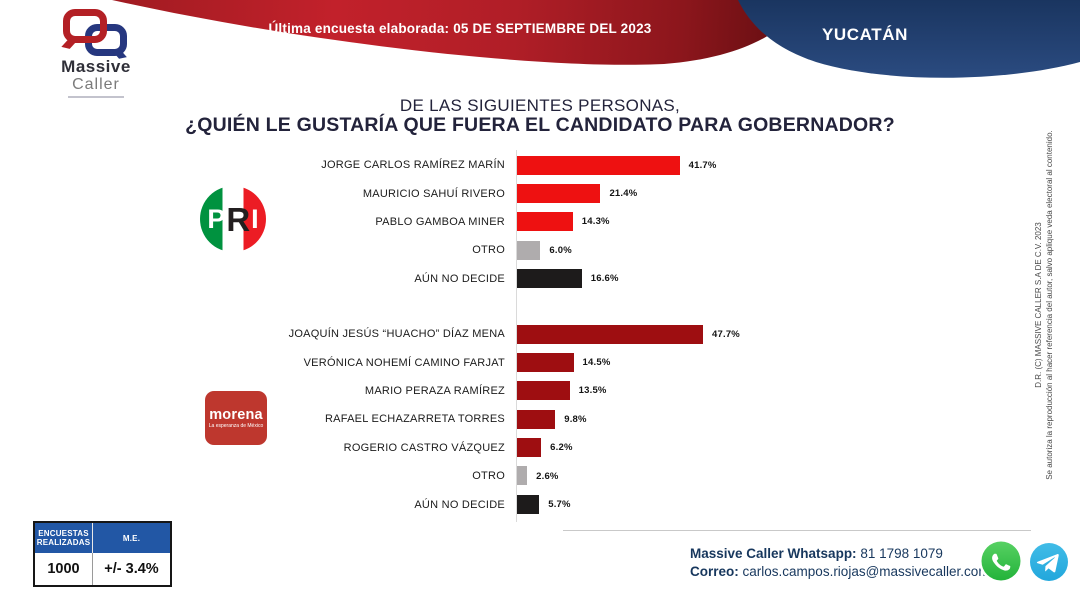  What do you see at coordinates (433, 193) in the screenshot?
I see `candidate-label: MAURICIO SAHUÍ RIVERO` at bounding box center [433, 193].